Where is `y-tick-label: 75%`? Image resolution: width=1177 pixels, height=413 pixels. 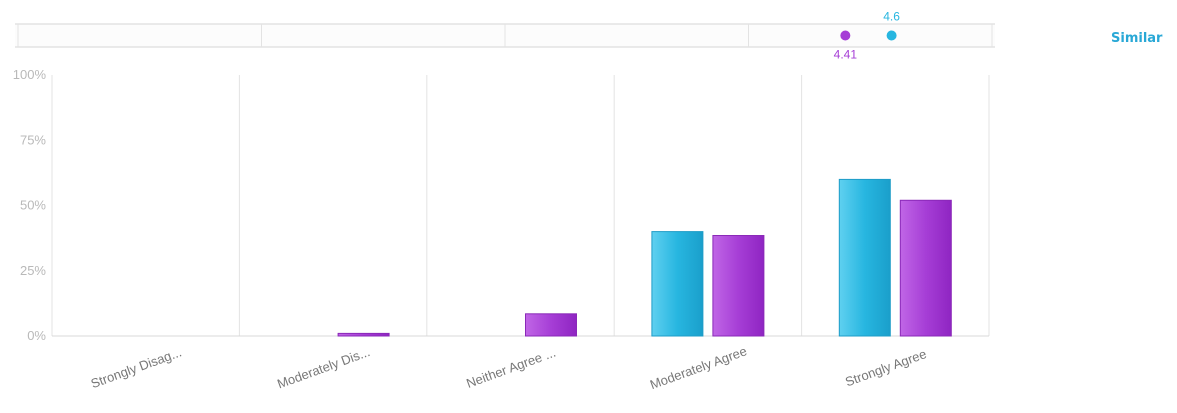 y-tick-label: 75% is located at coordinates (33, 139).